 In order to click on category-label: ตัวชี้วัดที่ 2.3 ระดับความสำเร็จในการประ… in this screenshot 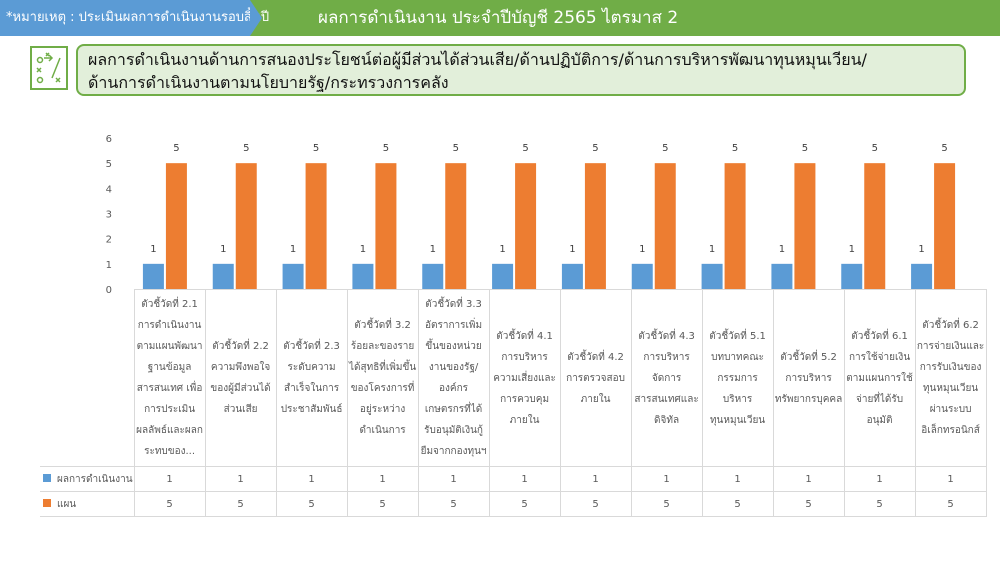, I will do `click(311, 378)`.